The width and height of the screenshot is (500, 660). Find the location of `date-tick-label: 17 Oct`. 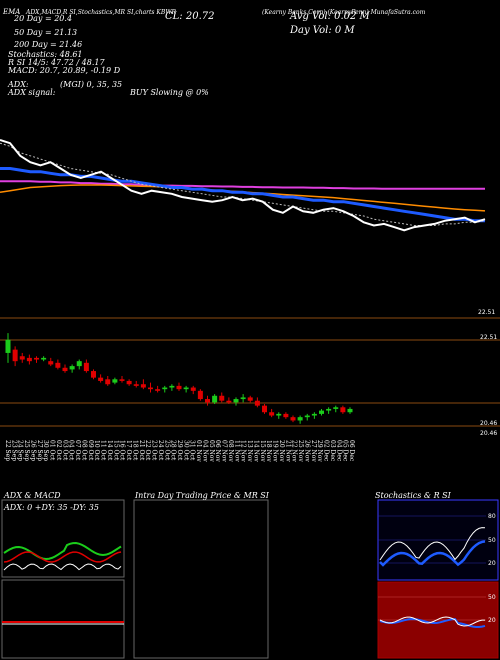

date-tick-label: 17 Oct is located at coordinates (128, 450).